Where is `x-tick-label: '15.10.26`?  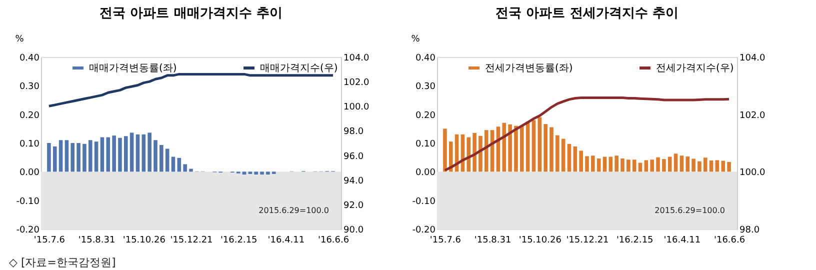
x-tick-label: '15.10.26 is located at coordinates (144, 241).